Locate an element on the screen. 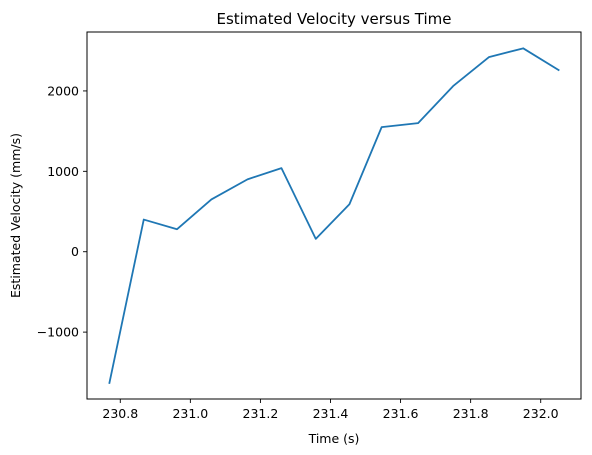 Image resolution: width=592 pixels, height=455 pixels. y-tick-label: 1000 is located at coordinates (63, 171).